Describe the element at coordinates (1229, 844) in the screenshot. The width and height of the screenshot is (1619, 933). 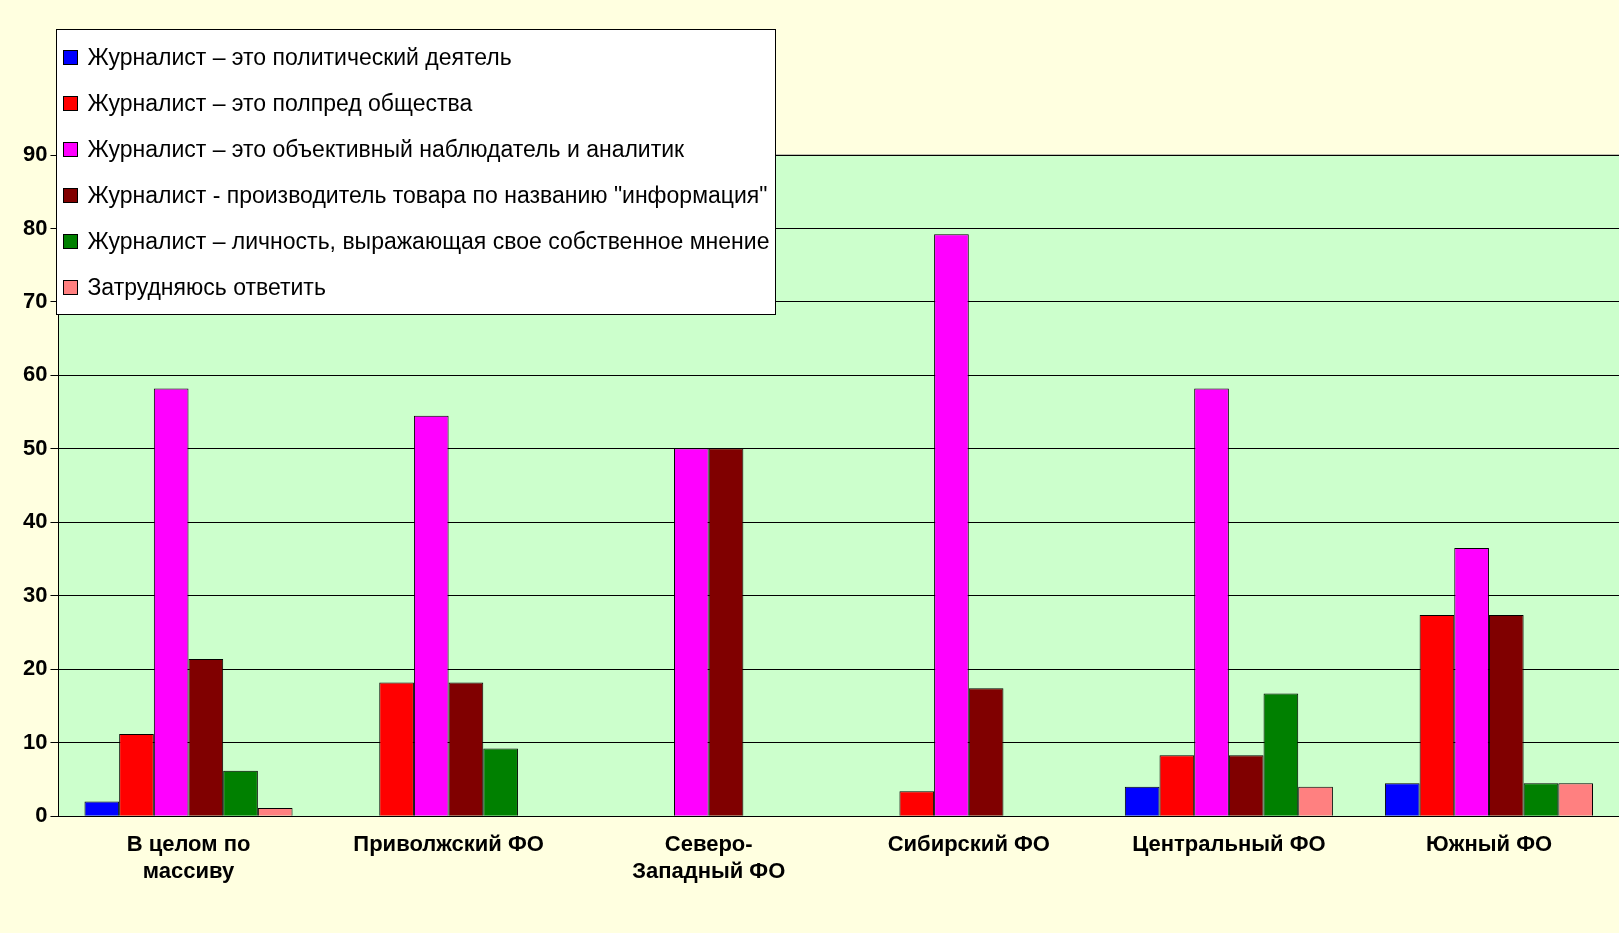
I see `x-tick-label: Центральный ФО` at that location.